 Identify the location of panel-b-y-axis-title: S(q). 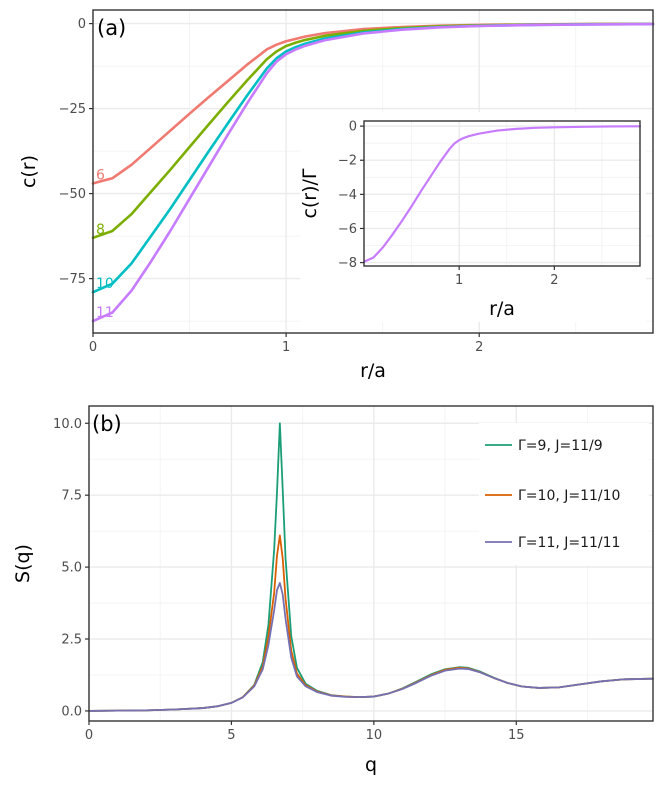
(23, 563).